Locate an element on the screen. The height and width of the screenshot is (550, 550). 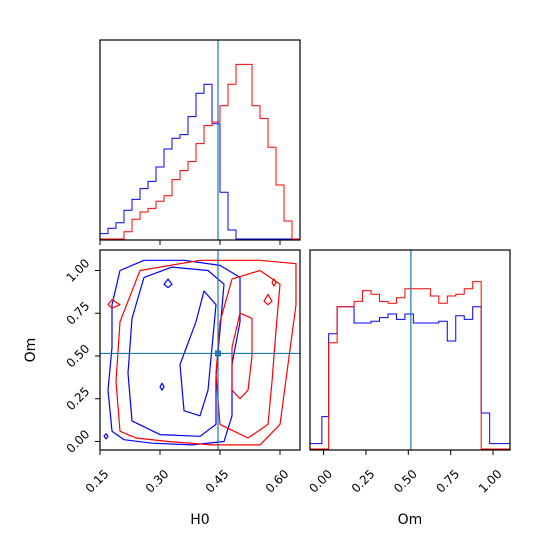
x-axis-label-om: Om is located at coordinates (410, 520).